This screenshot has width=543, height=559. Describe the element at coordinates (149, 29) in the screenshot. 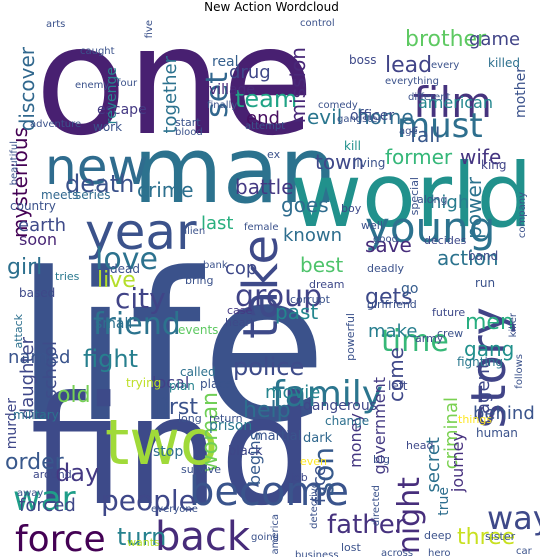

I see `word-five: five` at that location.